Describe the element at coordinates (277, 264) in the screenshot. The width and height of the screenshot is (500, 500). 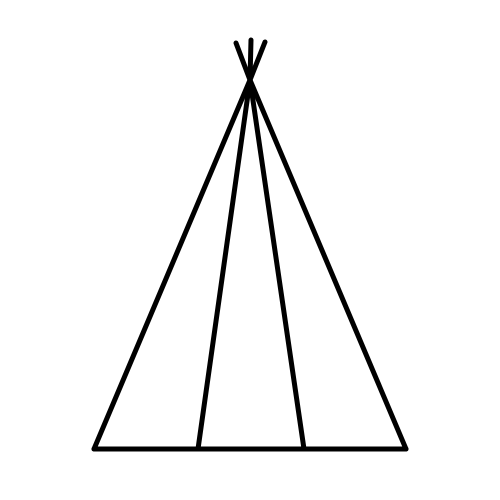
I see `teepee-inner-right-pole` at that location.